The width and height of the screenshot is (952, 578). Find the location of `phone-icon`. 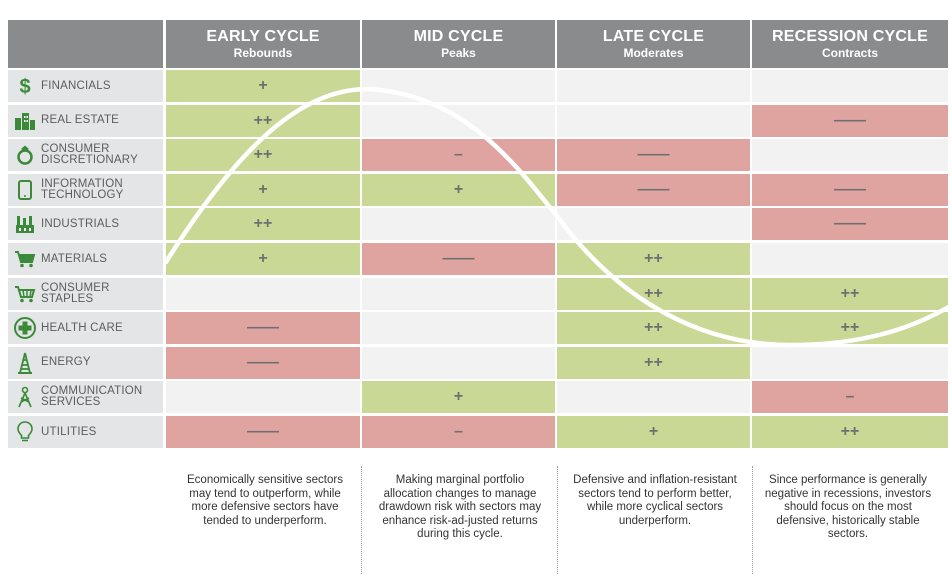

phone-icon is located at coordinates (25, 190).